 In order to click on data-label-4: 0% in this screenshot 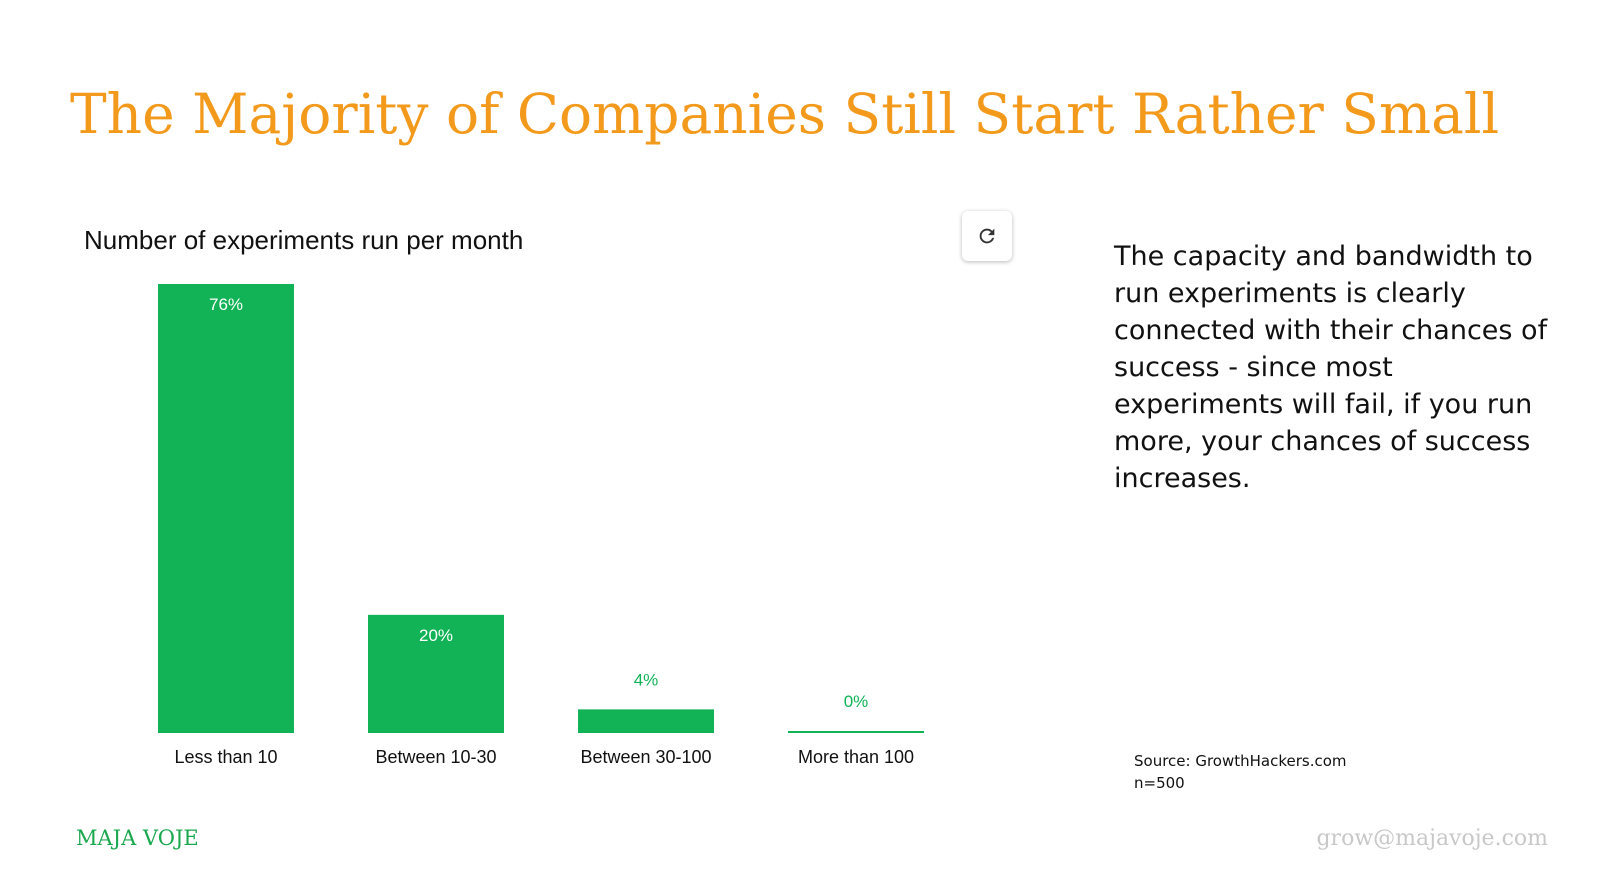, I will do `click(856, 701)`.